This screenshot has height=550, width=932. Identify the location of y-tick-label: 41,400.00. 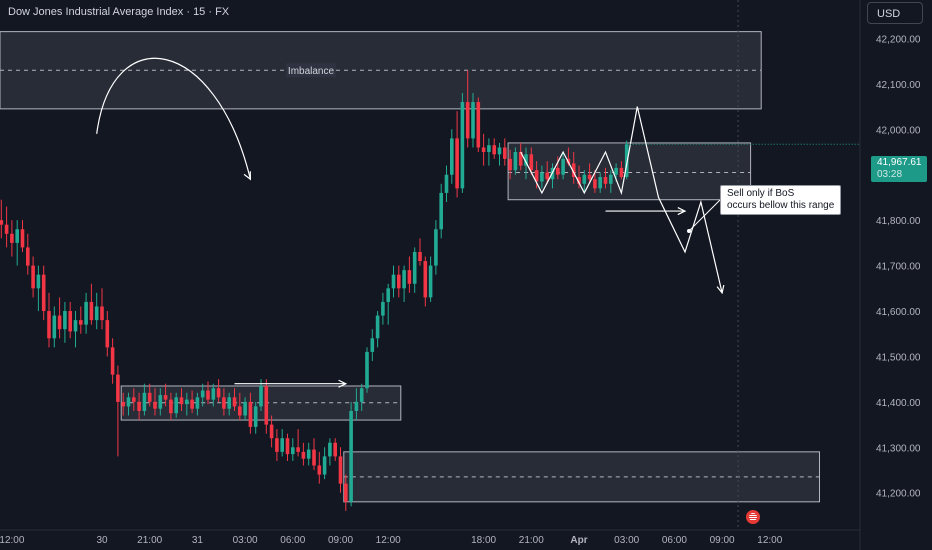
(898, 403).